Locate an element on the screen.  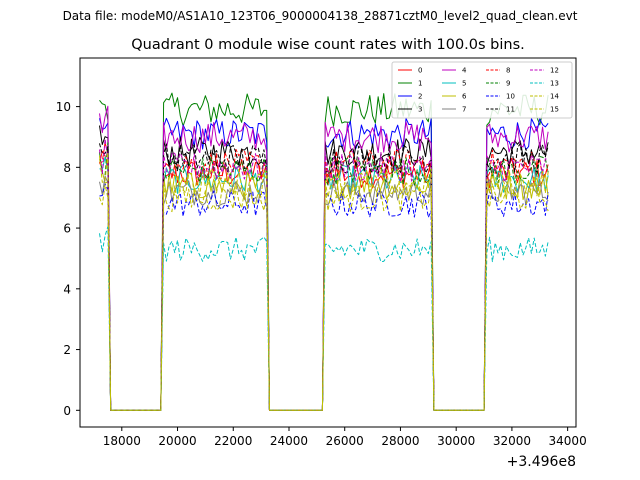
legend-label-0: 0 is located at coordinates (420, 71).